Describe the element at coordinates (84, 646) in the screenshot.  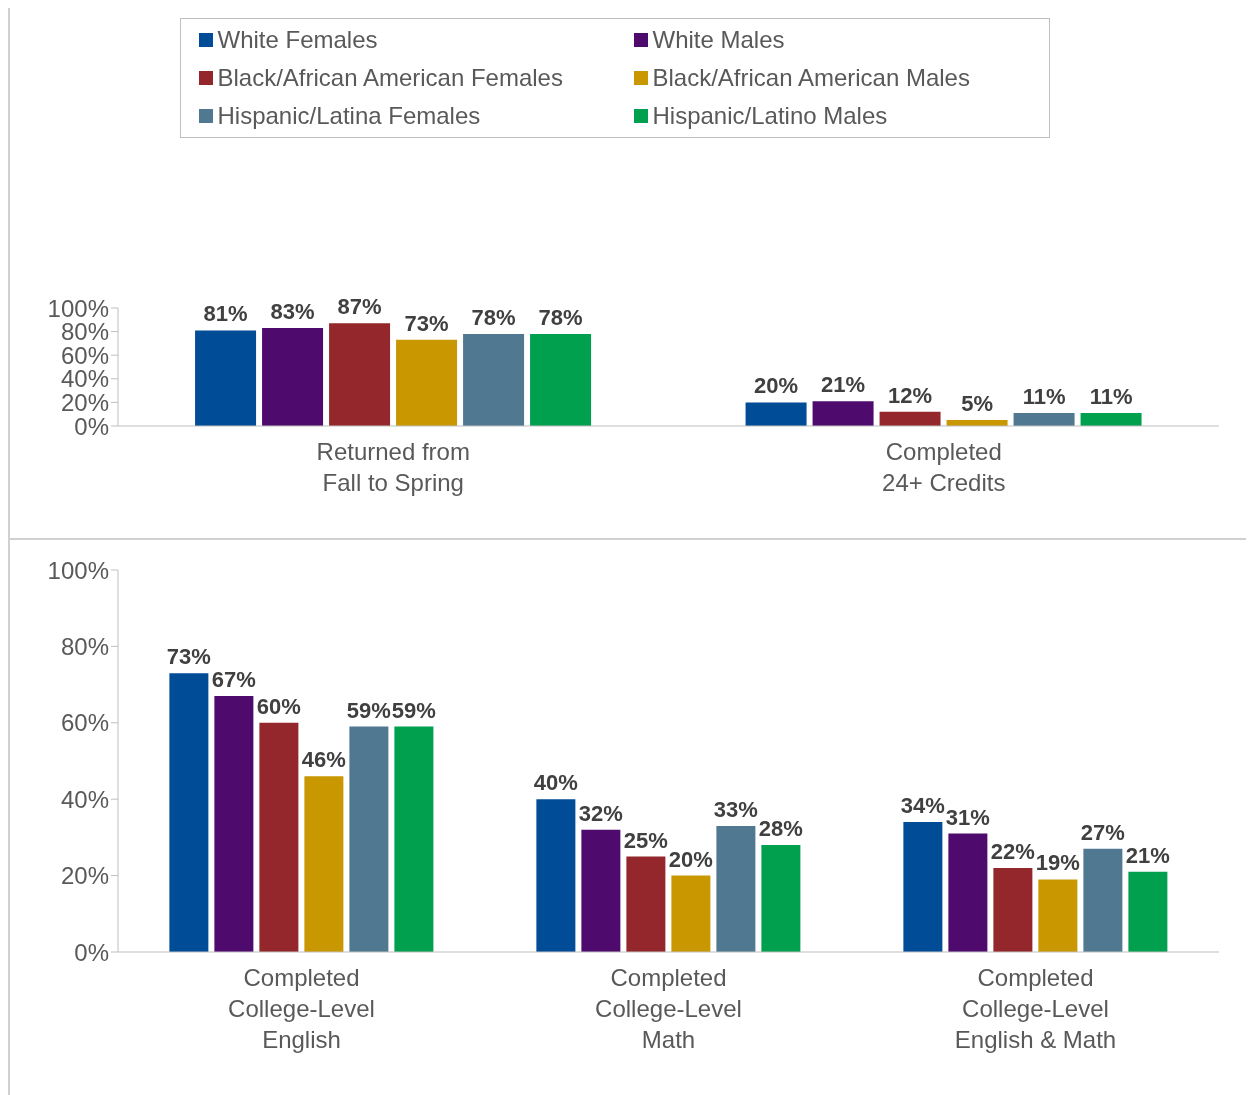
I see `y-tick-label: 80%` at that location.